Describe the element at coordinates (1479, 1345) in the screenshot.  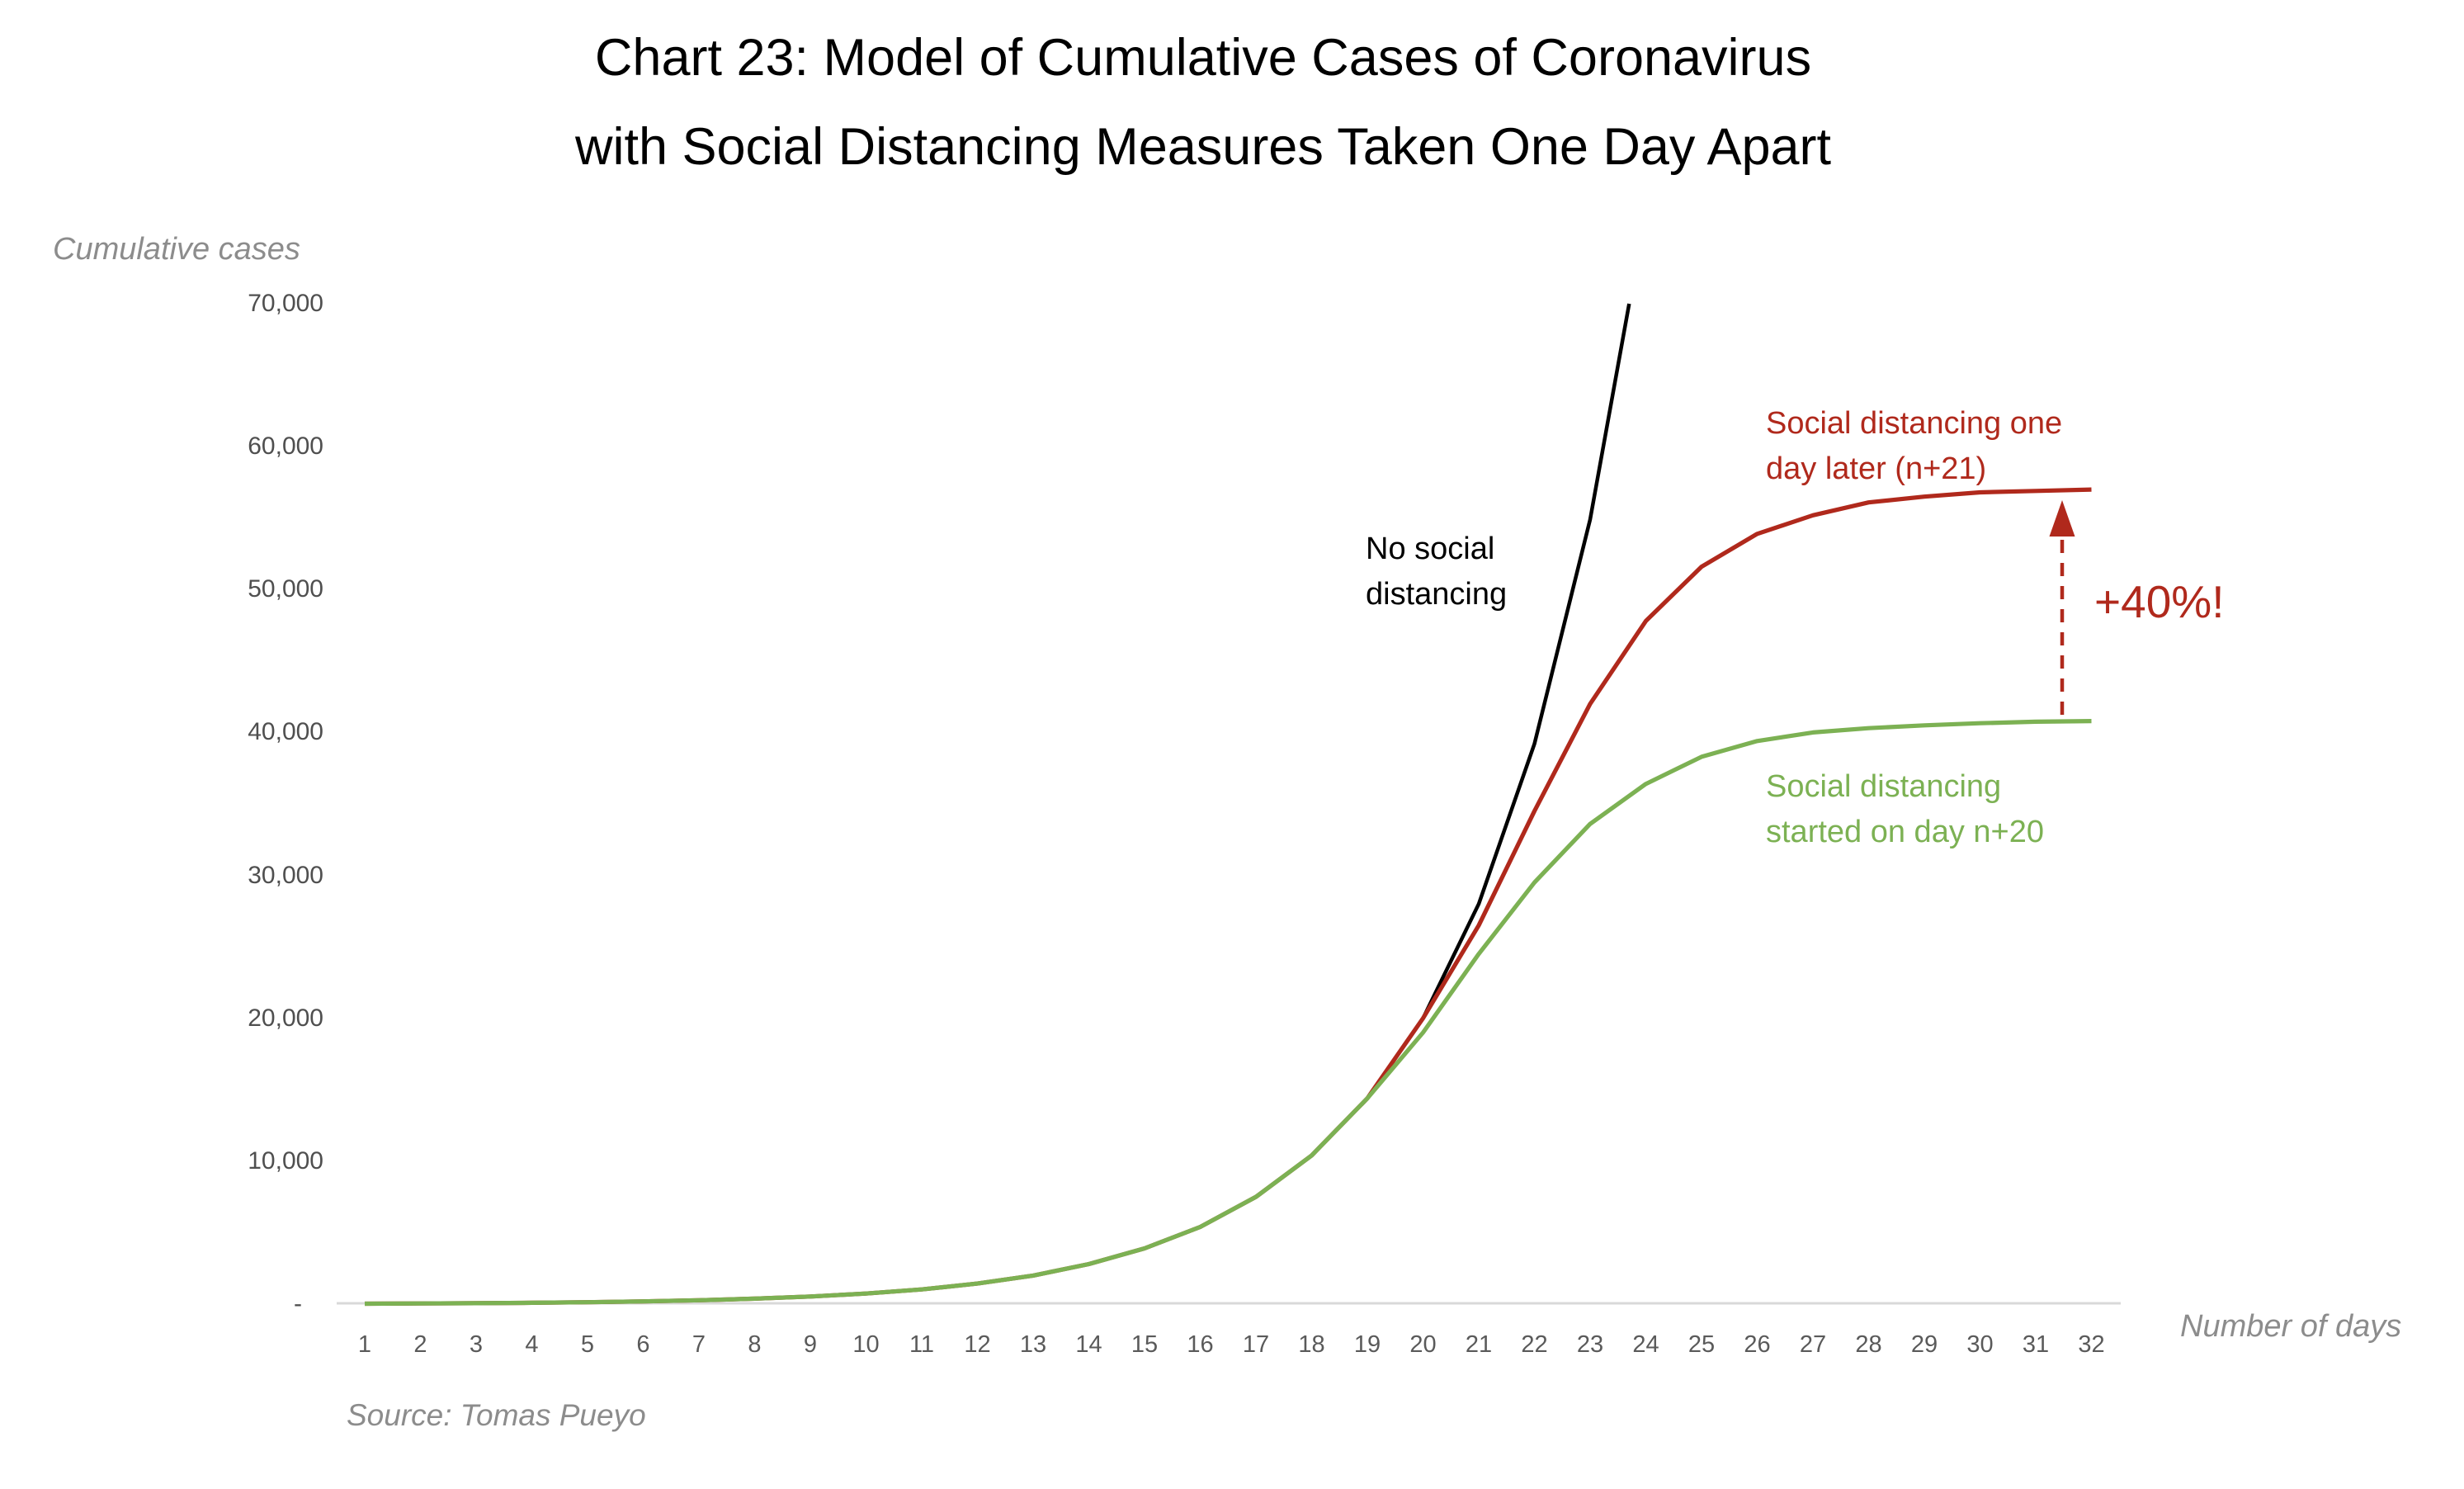
I see `x-tick-label: 21` at that location.